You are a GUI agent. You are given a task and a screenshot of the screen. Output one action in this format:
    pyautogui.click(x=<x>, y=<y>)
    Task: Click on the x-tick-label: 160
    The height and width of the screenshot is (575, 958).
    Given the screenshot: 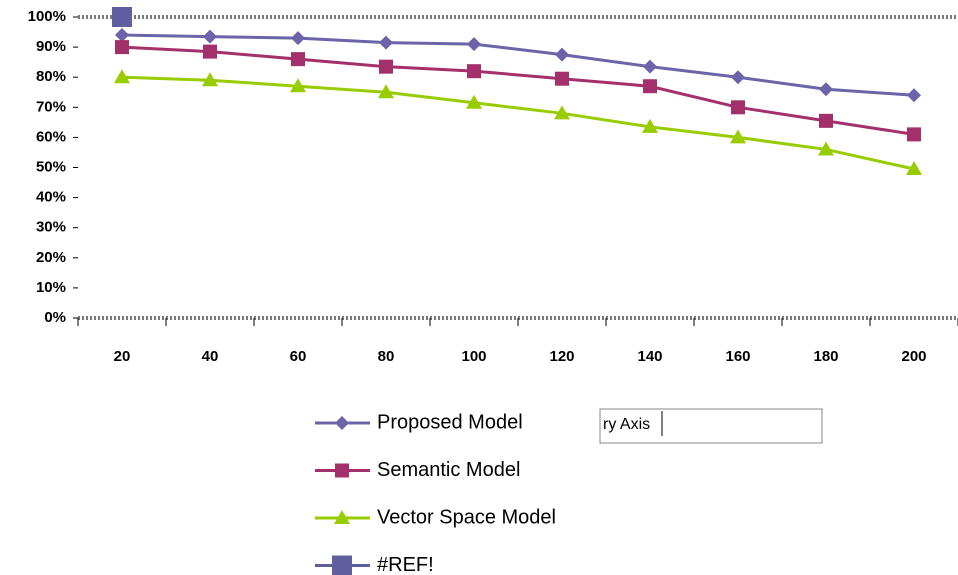 What is the action you would take?
    pyautogui.click(x=737, y=356)
    